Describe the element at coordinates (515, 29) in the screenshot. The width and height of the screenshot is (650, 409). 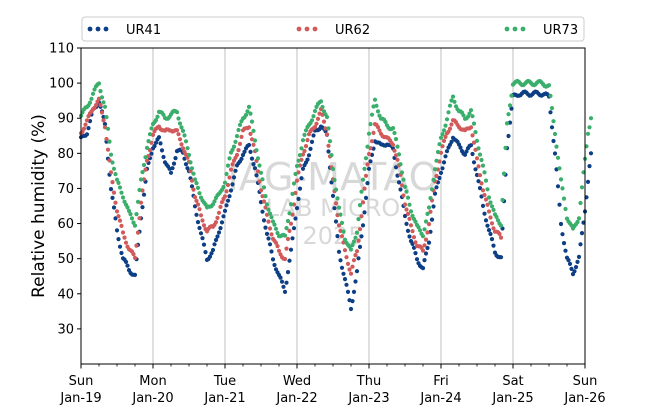
I see `legend-marker` at that location.